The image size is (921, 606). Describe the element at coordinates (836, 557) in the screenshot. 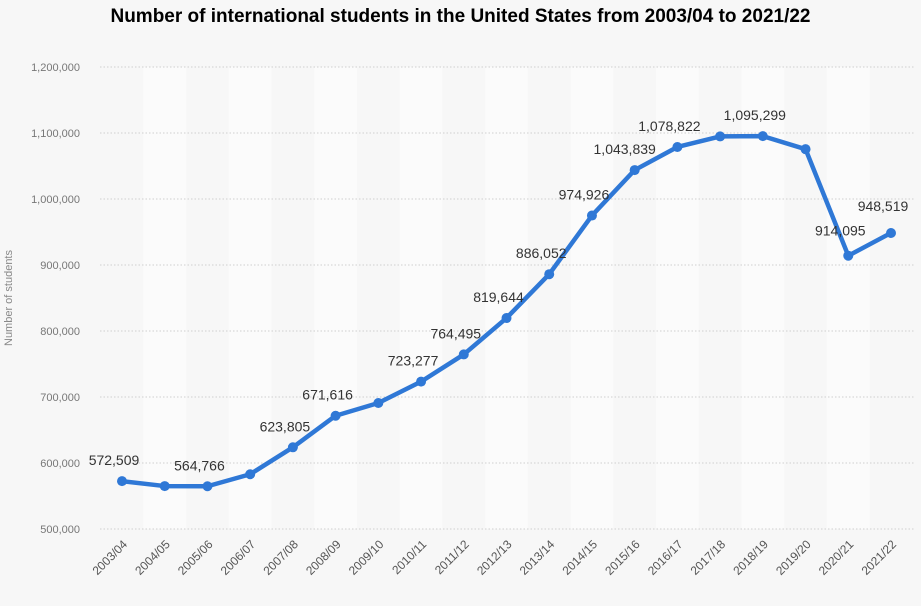

I see `x-tick-label: 2020/21` at that location.